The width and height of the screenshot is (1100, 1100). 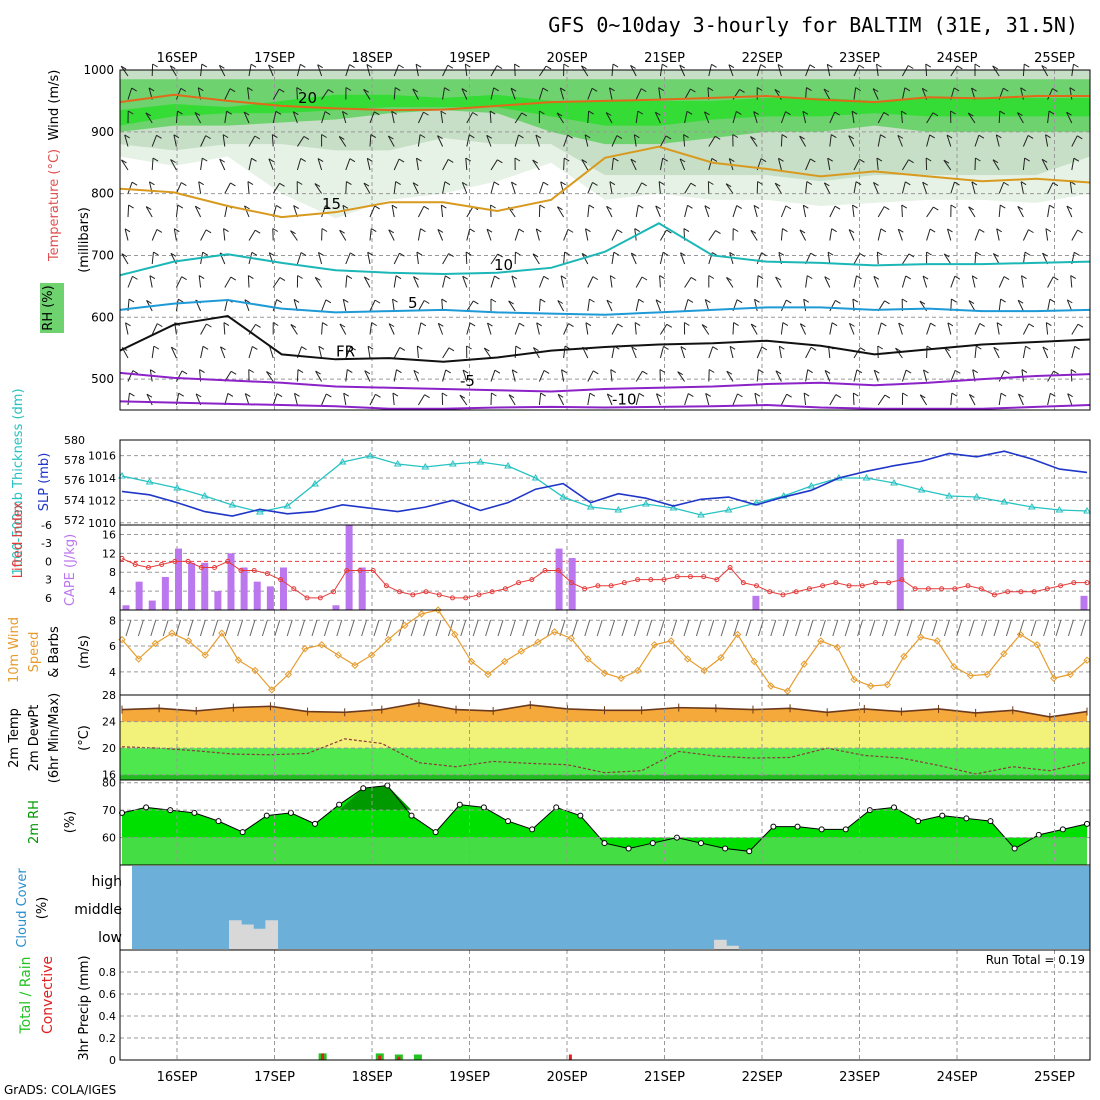 What do you see at coordinates (34, 738) in the screenshot?
I see `temp-axis-label-2: 2m DewPt` at bounding box center [34, 738].